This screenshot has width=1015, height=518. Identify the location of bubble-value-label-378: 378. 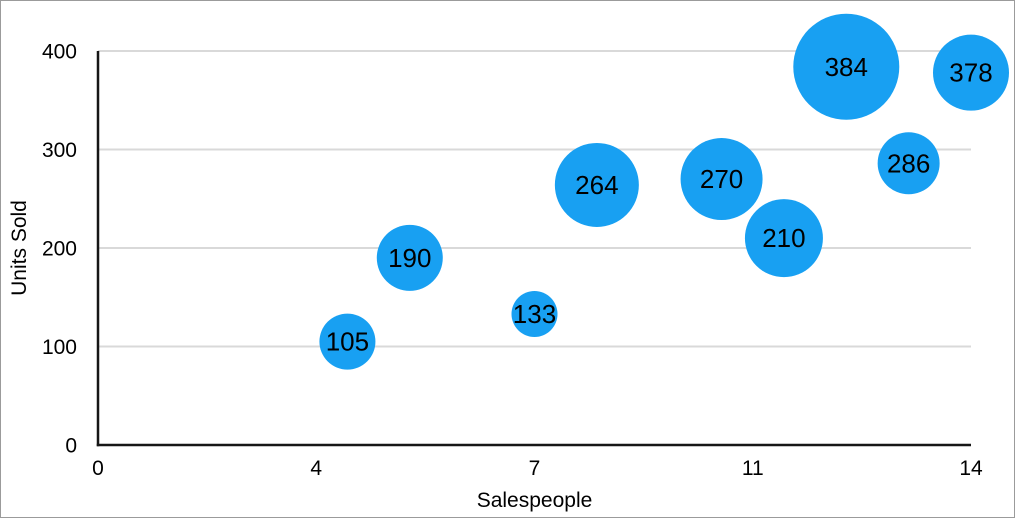
(970, 73).